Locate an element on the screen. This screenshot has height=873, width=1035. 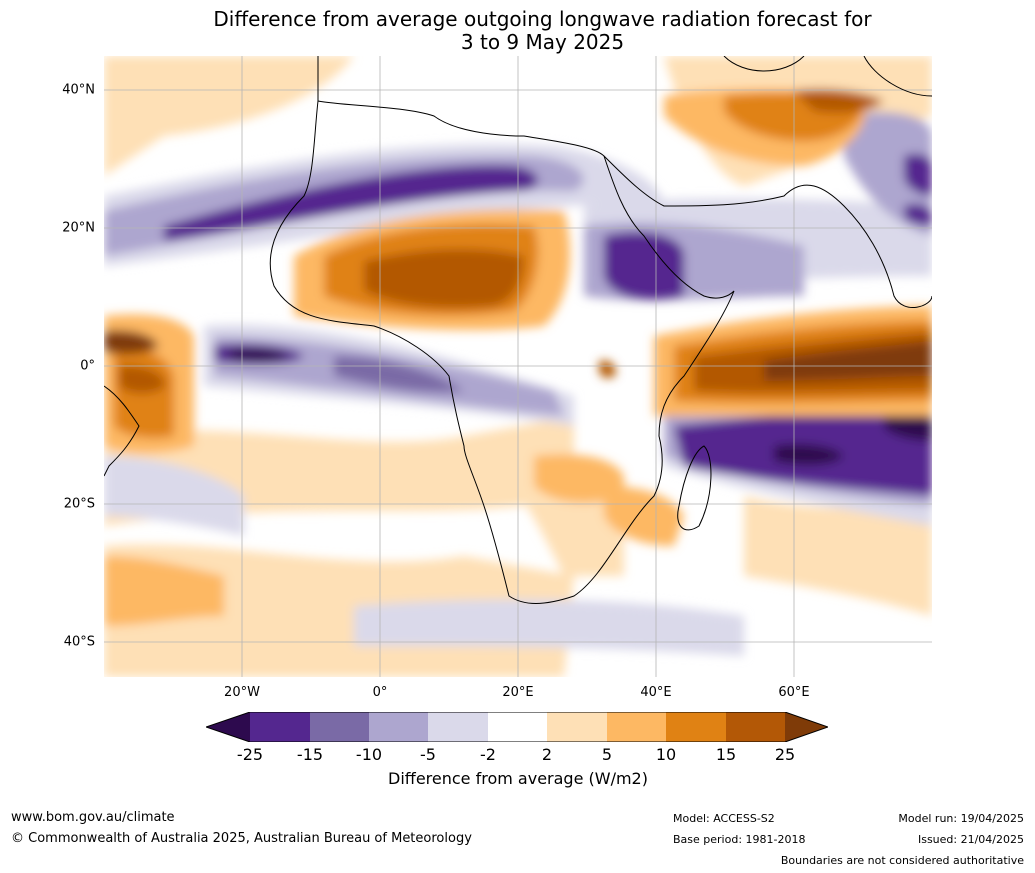
colorbar-tick: -25 is located at coordinates (250, 754).